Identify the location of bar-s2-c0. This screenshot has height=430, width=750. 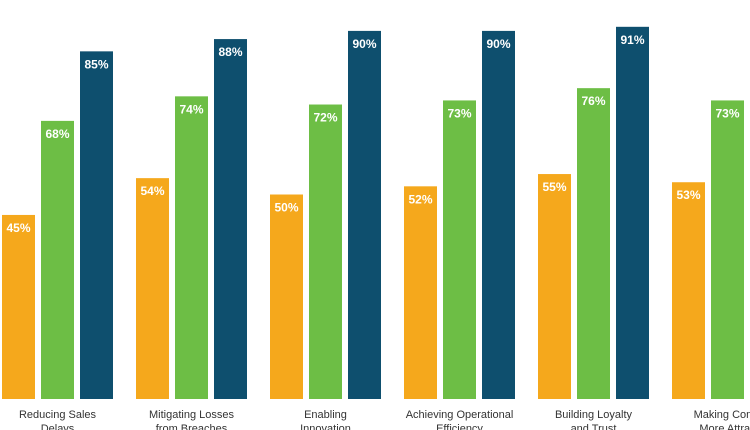
(96, 225).